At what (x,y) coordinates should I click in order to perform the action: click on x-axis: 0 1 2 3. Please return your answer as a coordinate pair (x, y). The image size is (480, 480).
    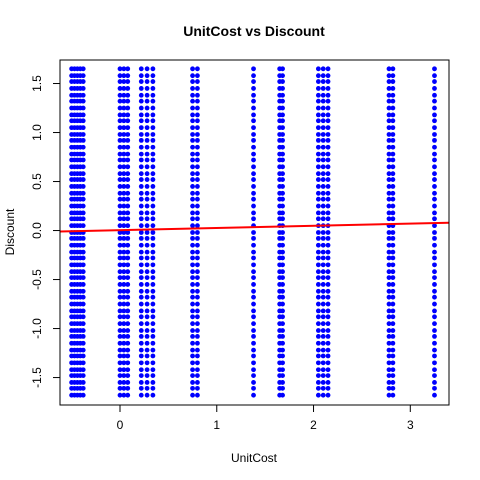
    Looking at the image, I should click on (265, 418).